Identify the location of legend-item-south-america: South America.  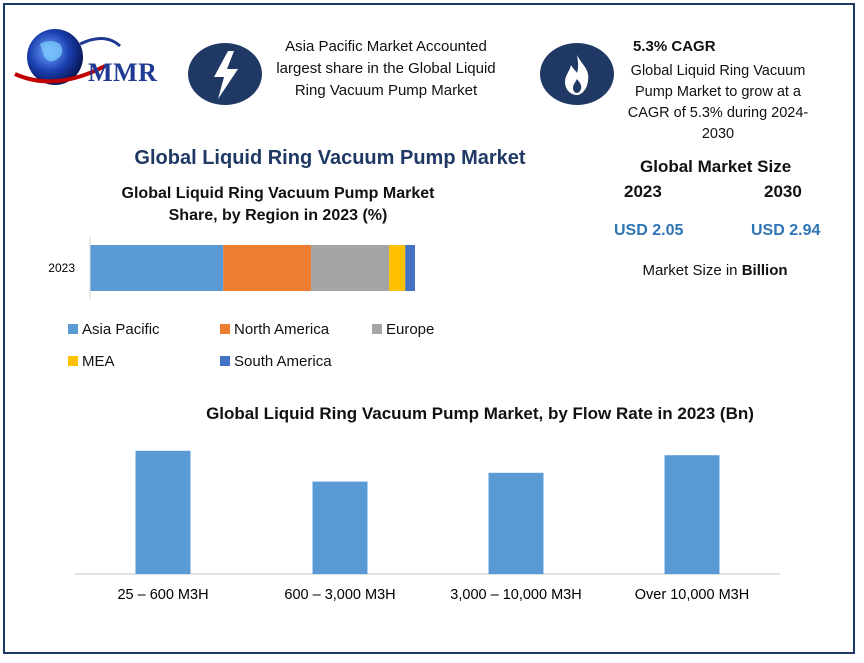
(276, 361).